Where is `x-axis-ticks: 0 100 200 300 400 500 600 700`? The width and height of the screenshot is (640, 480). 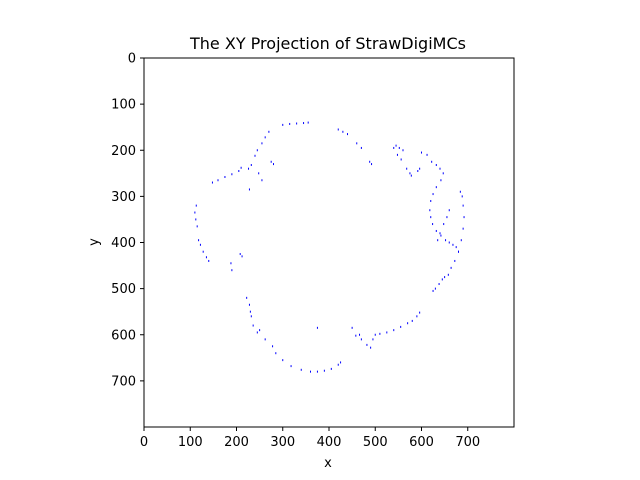 x-axis-ticks: 0 100 200 300 400 500 600 700 is located at coordinates (310, 438).